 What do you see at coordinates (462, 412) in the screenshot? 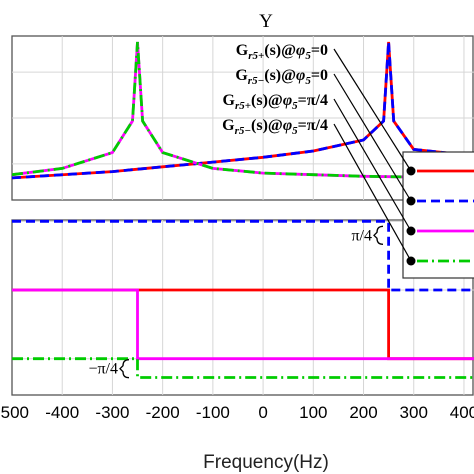
I see `x-tick-label-9: 400` at bounding box center [462, 412].